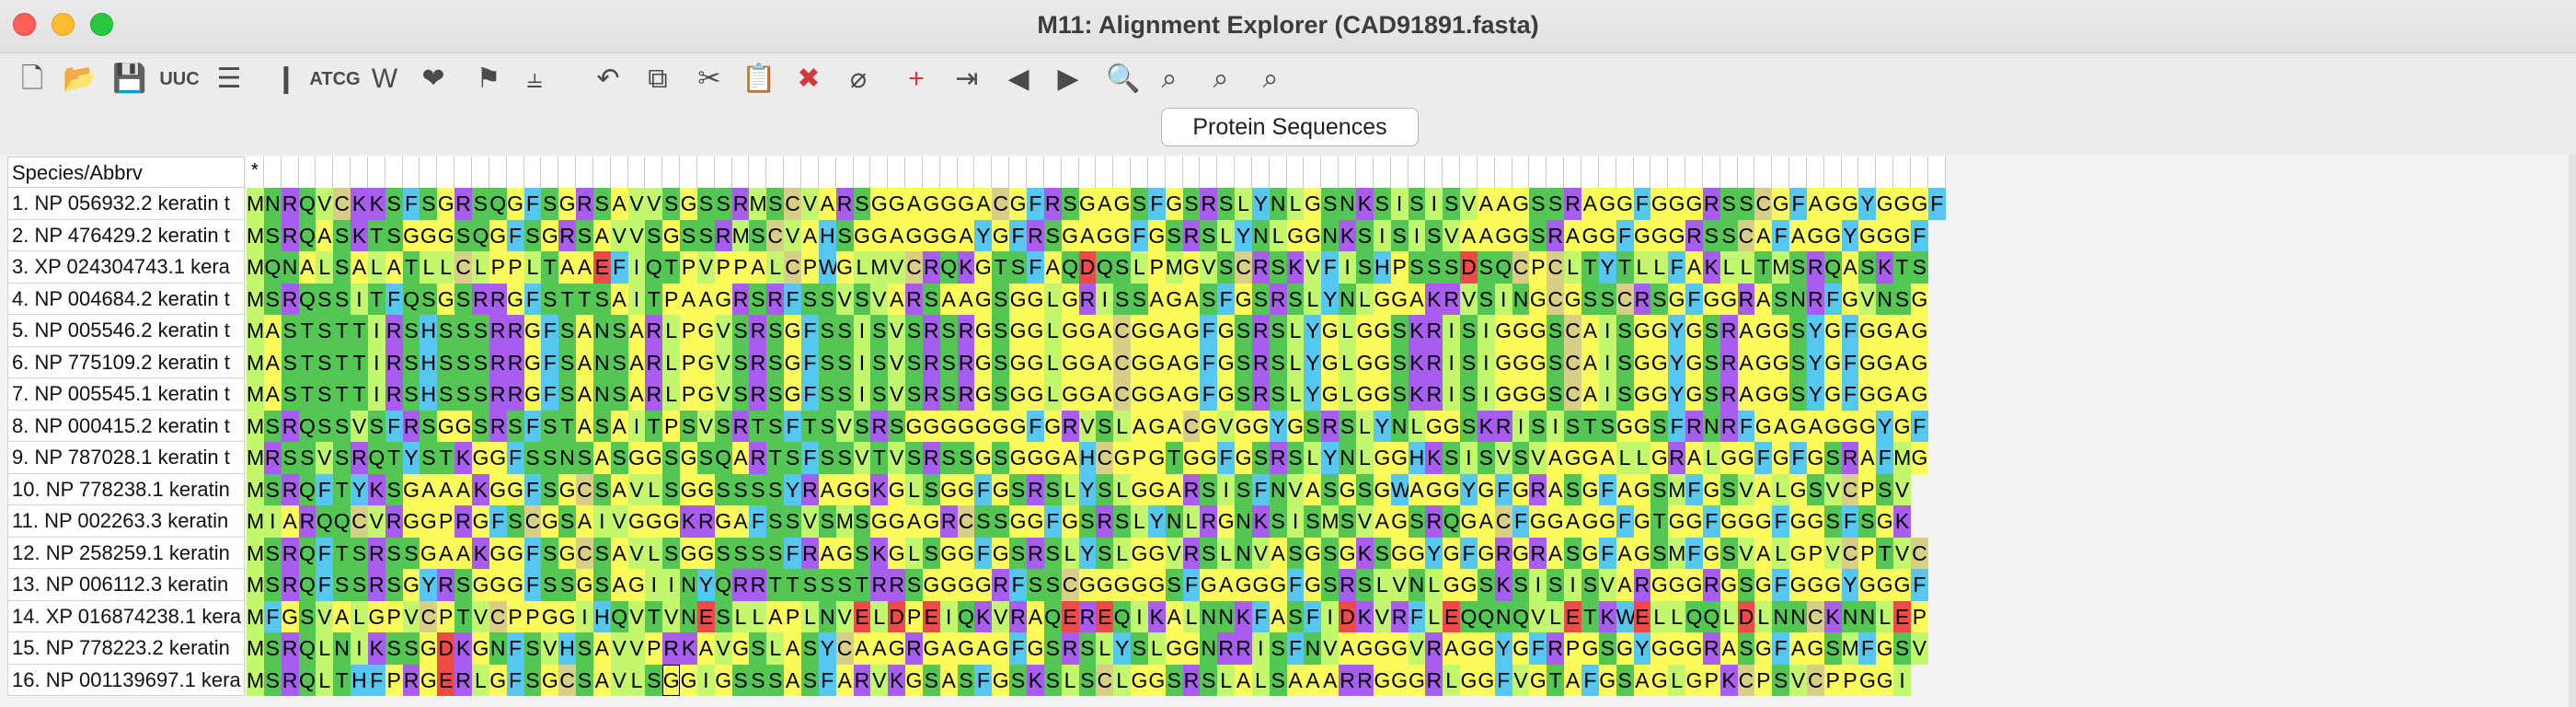 The image size is (2576, 707). I want to click on atcg-icon: ATCG, so click(335, 79).